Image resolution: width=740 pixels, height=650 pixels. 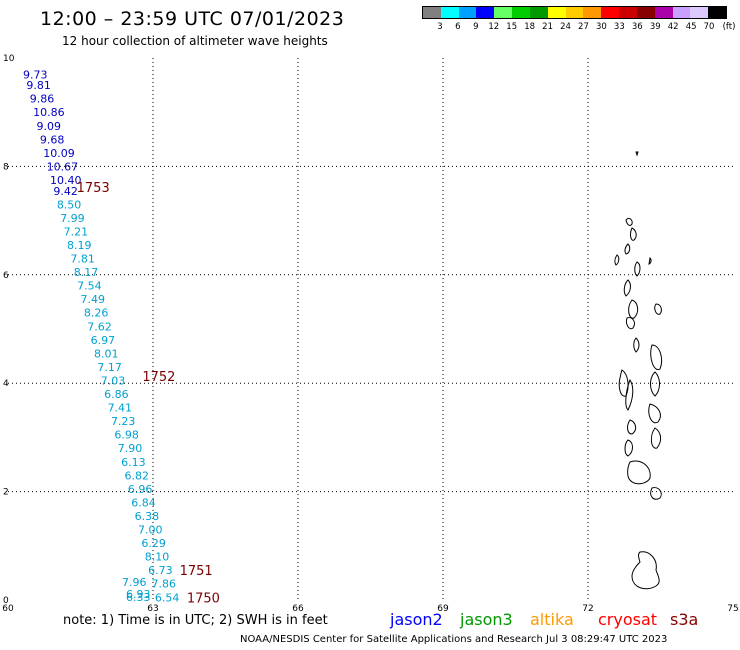 What do you see at coordinates (59, 153) in the screenshot?
I see `wave-height-value: 10.09` at bounding box center [59, 153].